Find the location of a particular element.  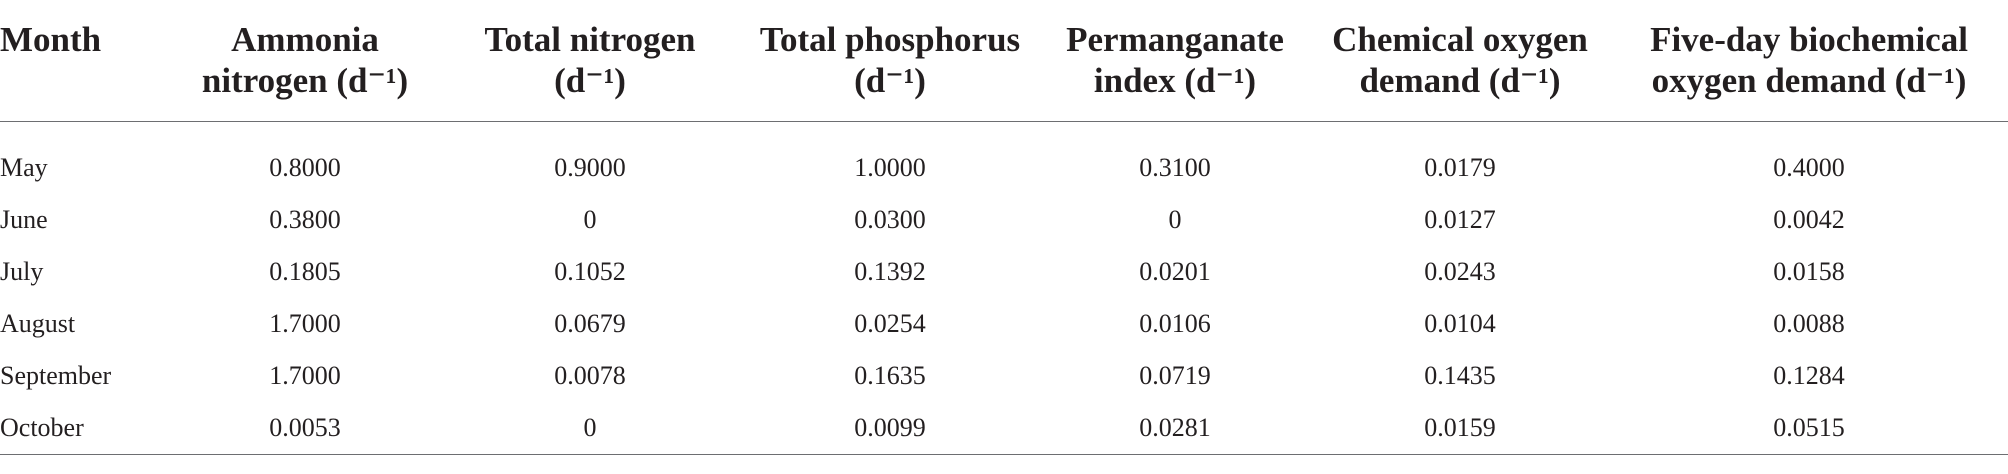

cell-value: 0.0679 is located at coordinates (590, 324).